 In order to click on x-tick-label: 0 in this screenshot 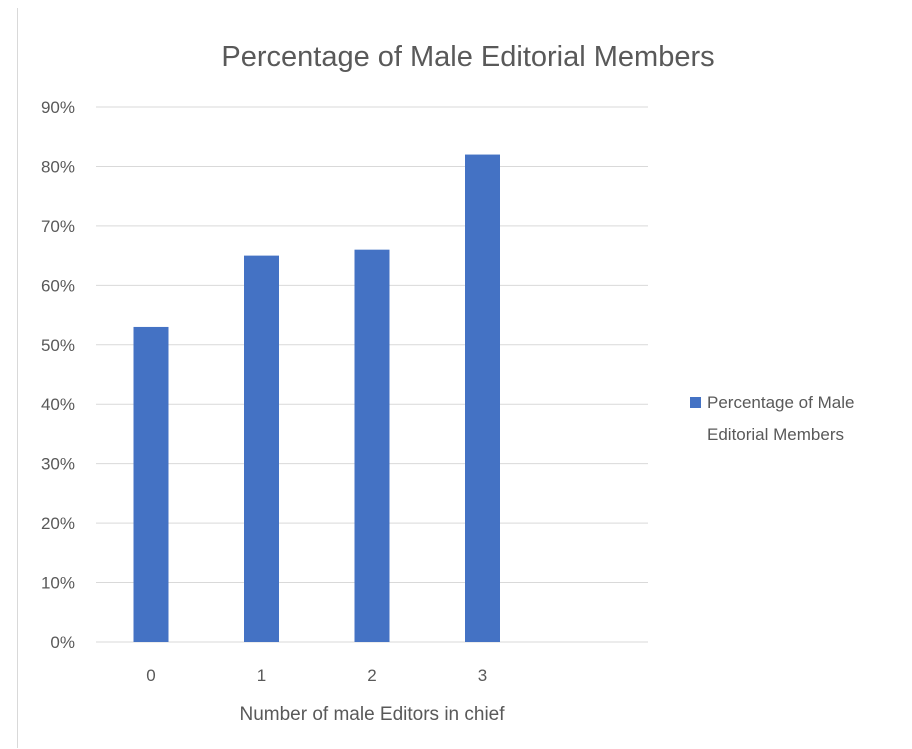, I will do `click(150, 675)`.